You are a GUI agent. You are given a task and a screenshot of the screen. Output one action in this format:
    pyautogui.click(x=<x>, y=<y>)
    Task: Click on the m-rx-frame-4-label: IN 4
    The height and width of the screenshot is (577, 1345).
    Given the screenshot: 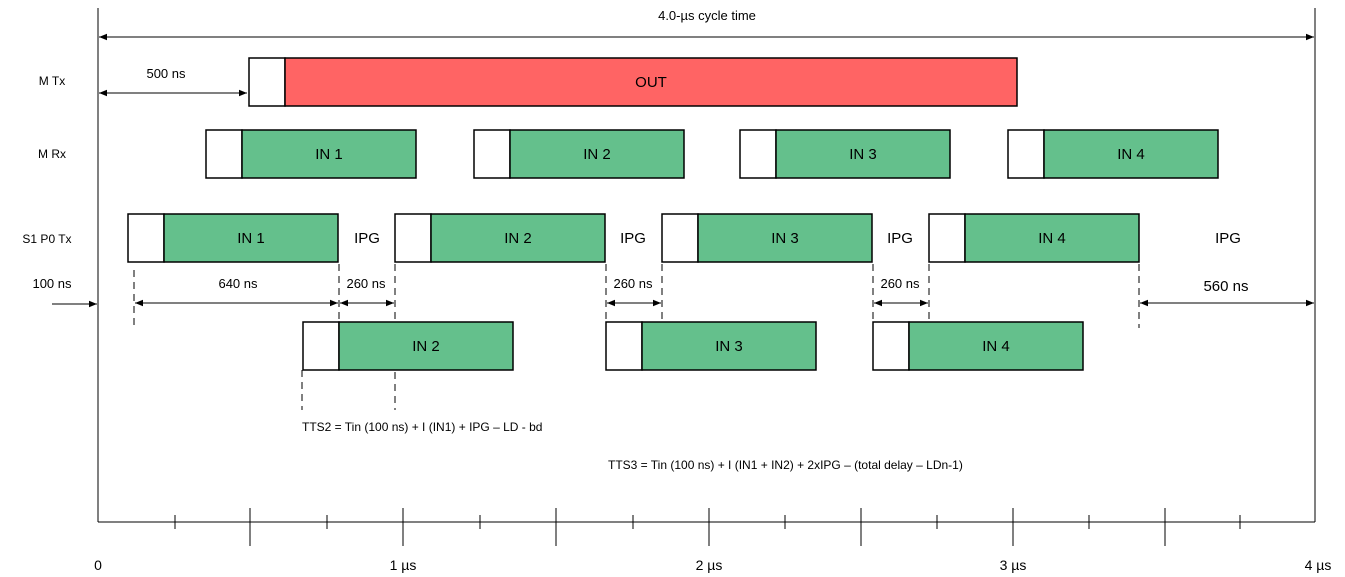 What is the action you would take?
    pyautogui.click(x=1131, y=154)
    